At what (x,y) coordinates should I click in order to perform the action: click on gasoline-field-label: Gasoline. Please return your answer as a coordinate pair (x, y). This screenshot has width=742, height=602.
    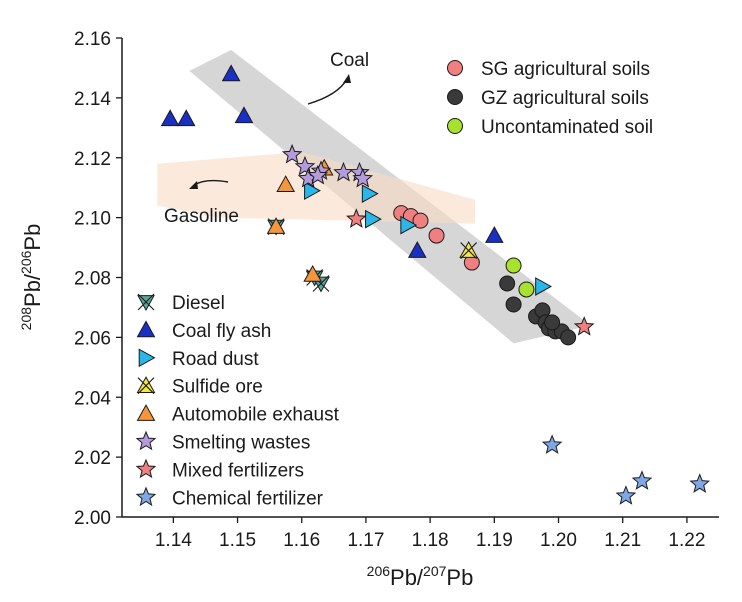
    Looking at the image, I should click on (201, 216).